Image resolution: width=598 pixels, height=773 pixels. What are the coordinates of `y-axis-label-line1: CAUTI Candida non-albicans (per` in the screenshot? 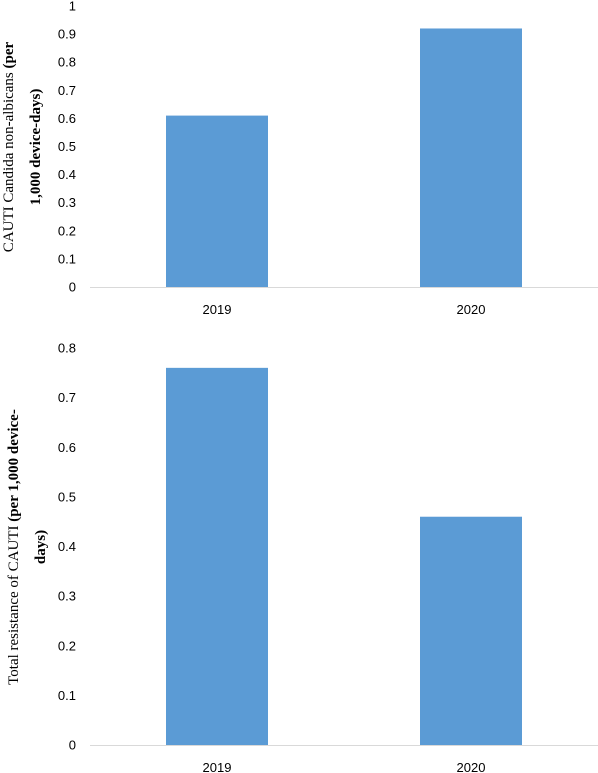 It's located at (9, 146).